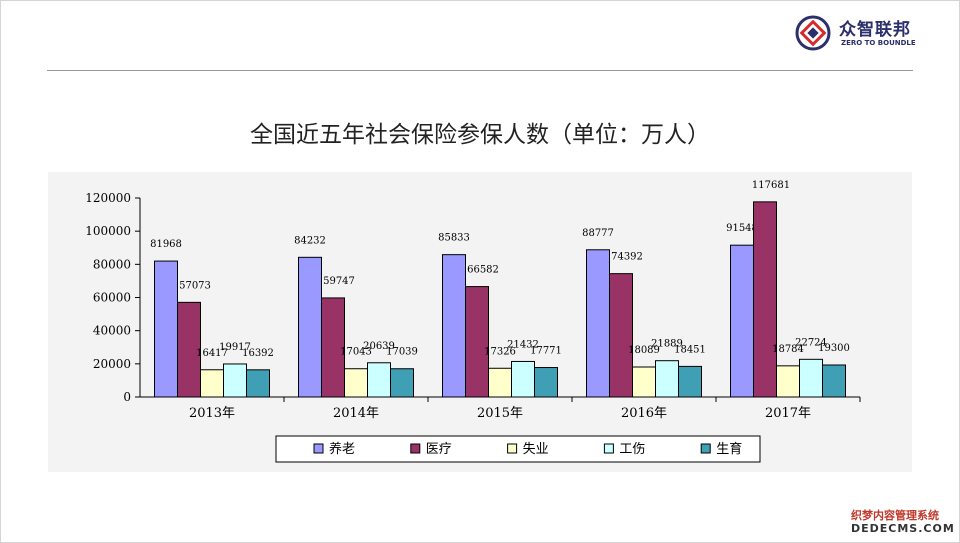  I want to click on data-label: 20639, so click(379, 346).